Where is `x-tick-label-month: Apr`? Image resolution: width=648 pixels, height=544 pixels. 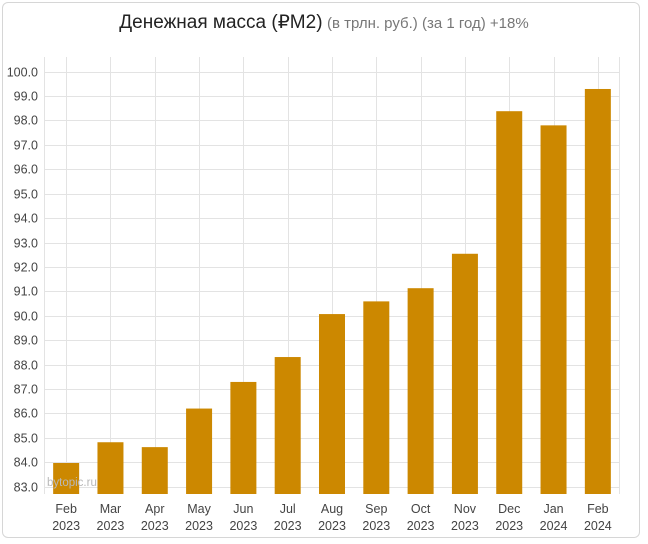 x-tick-label-month: Apr is located at coordinates (154, 509).